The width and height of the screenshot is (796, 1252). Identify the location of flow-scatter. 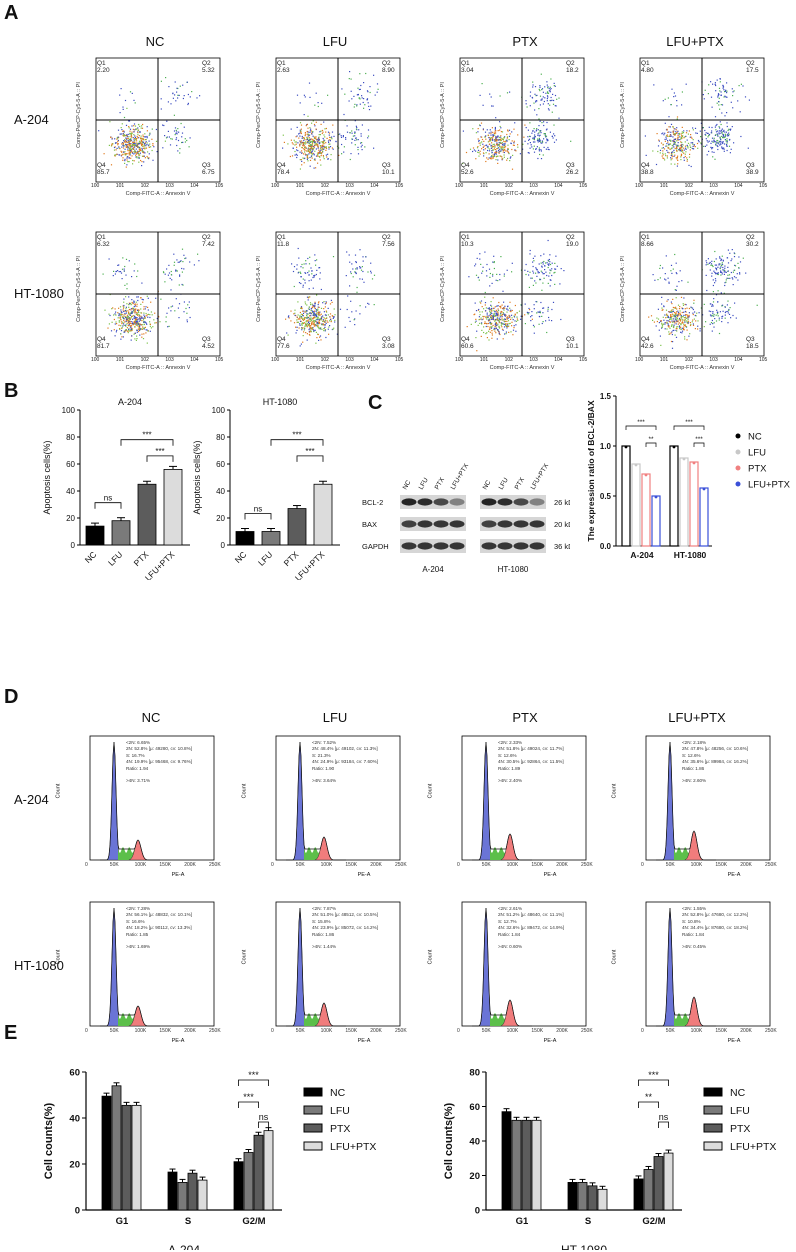
(158, 294).